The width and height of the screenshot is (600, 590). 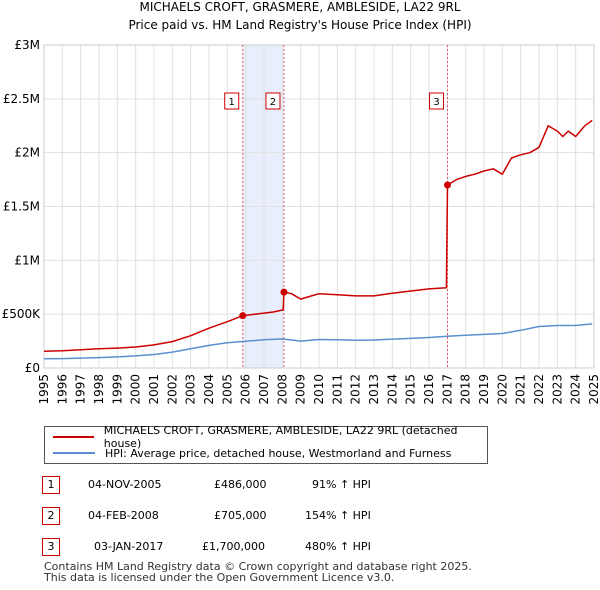 I want to click on y-tick-label: £1.5M, so click(x=21, y=207).